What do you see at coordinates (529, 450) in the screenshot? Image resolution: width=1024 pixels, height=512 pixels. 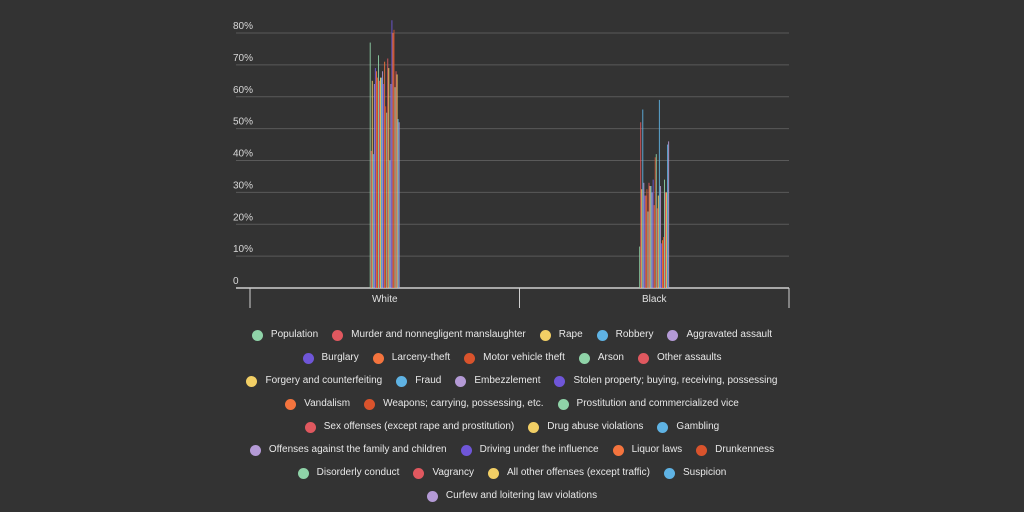 I see `legend-item: Driving under the influence` at bounding box center [529, 450].